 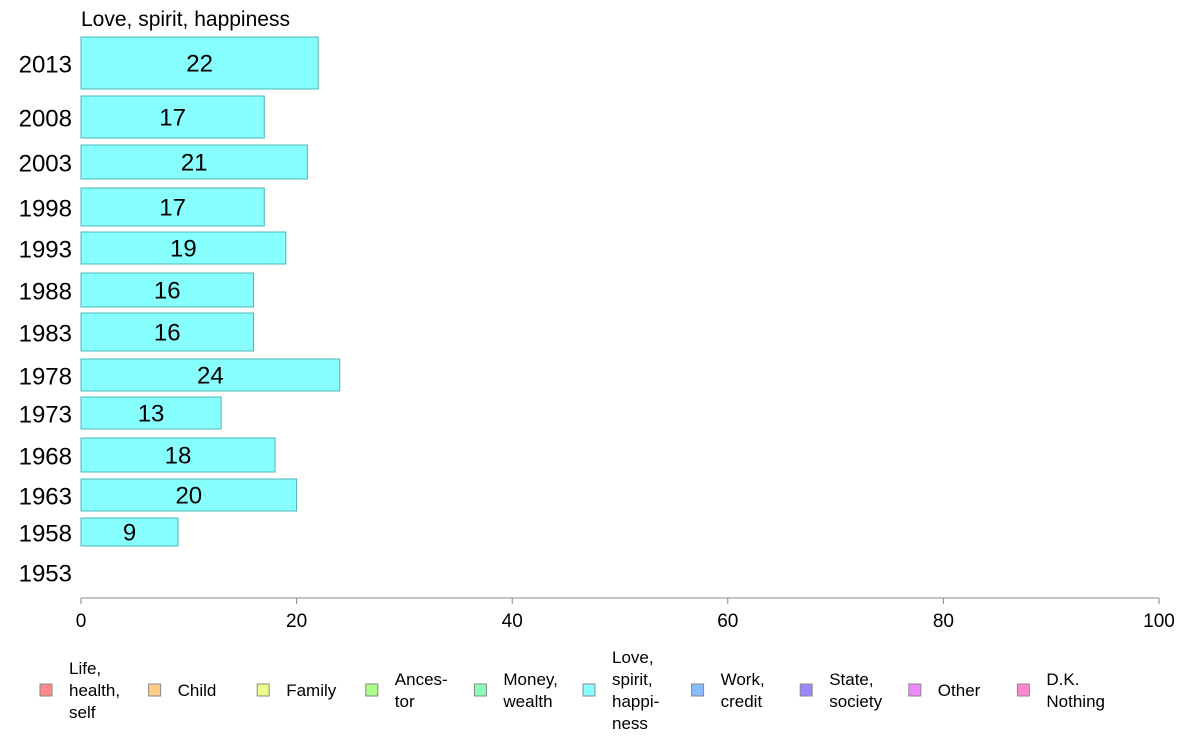 What do you see at coordinates (94, 690) in the screenshot?
I see `legend-label: health,` at bounding box center [94, 690].